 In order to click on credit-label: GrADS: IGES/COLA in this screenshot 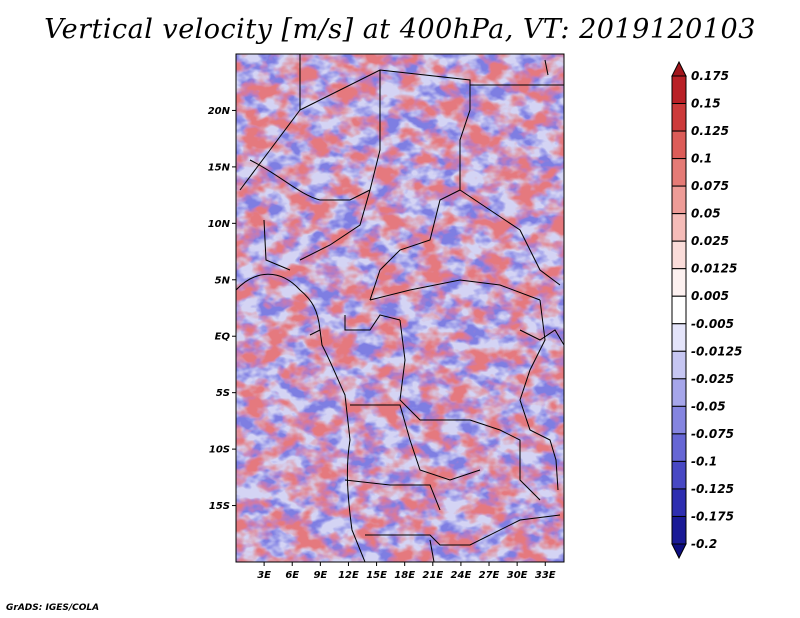, I will do `click(53, 608)`.